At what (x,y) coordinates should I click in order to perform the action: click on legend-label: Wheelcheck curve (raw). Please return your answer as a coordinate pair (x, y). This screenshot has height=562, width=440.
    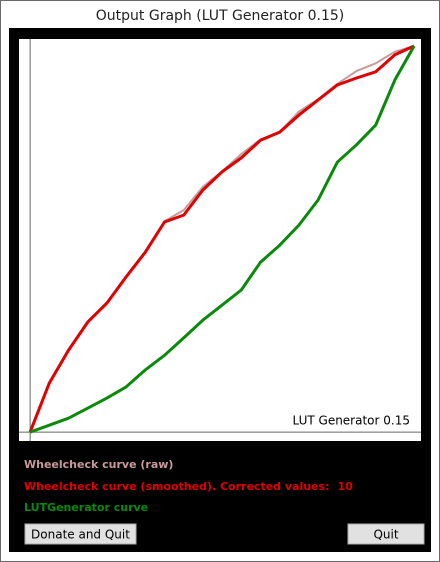
    Looking at the image, I should click on (98, 464).